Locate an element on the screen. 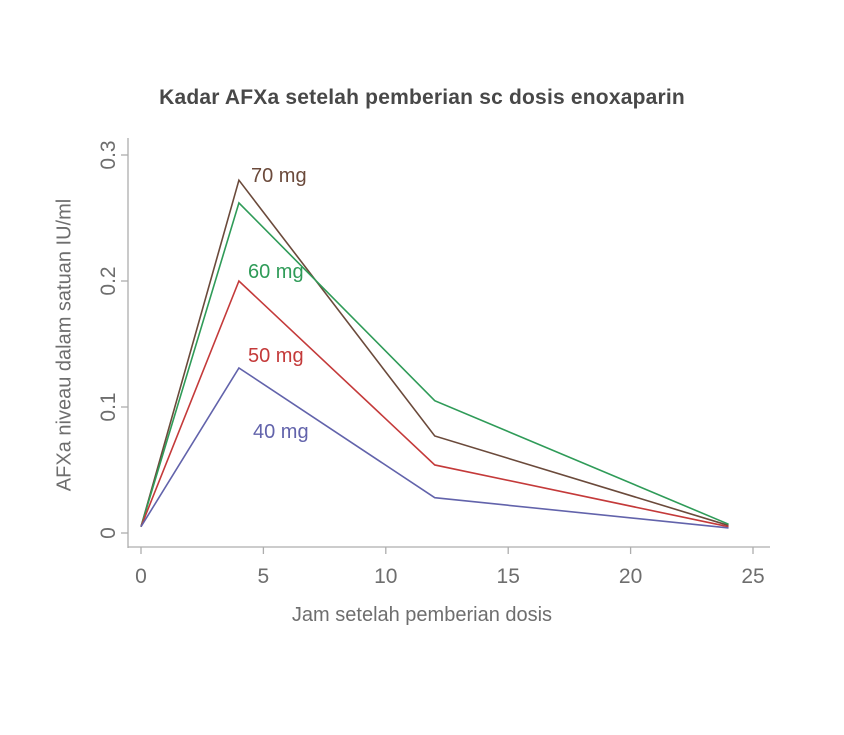  y-tick-label: 0.1 is located at coordinates (108, 406).